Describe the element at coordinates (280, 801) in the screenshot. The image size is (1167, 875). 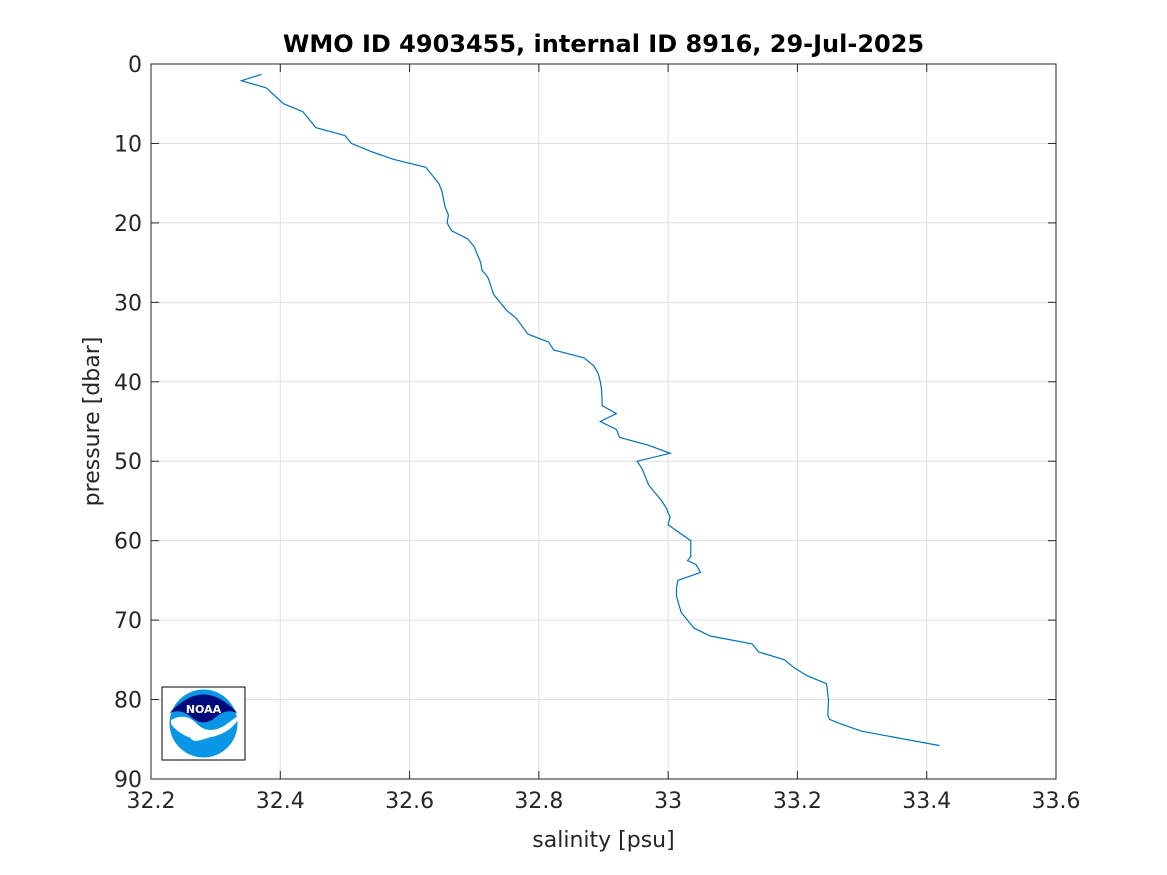
I see `x-tick-label: 32.4` at that location.